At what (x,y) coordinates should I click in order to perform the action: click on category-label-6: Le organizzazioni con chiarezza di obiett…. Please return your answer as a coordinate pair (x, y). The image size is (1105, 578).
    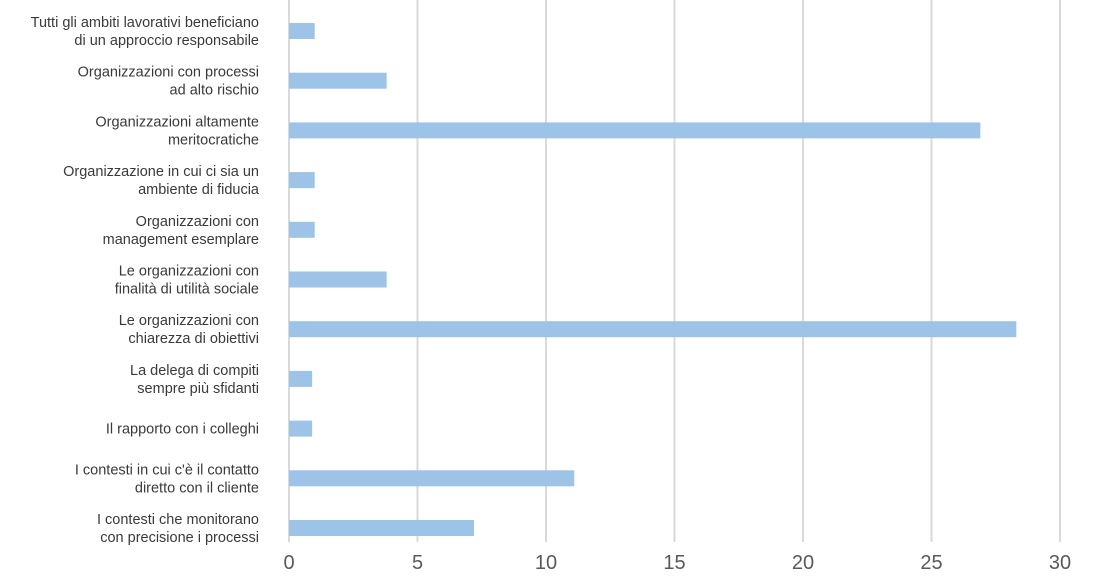
    Looking at the image, I should click on (189, 330).